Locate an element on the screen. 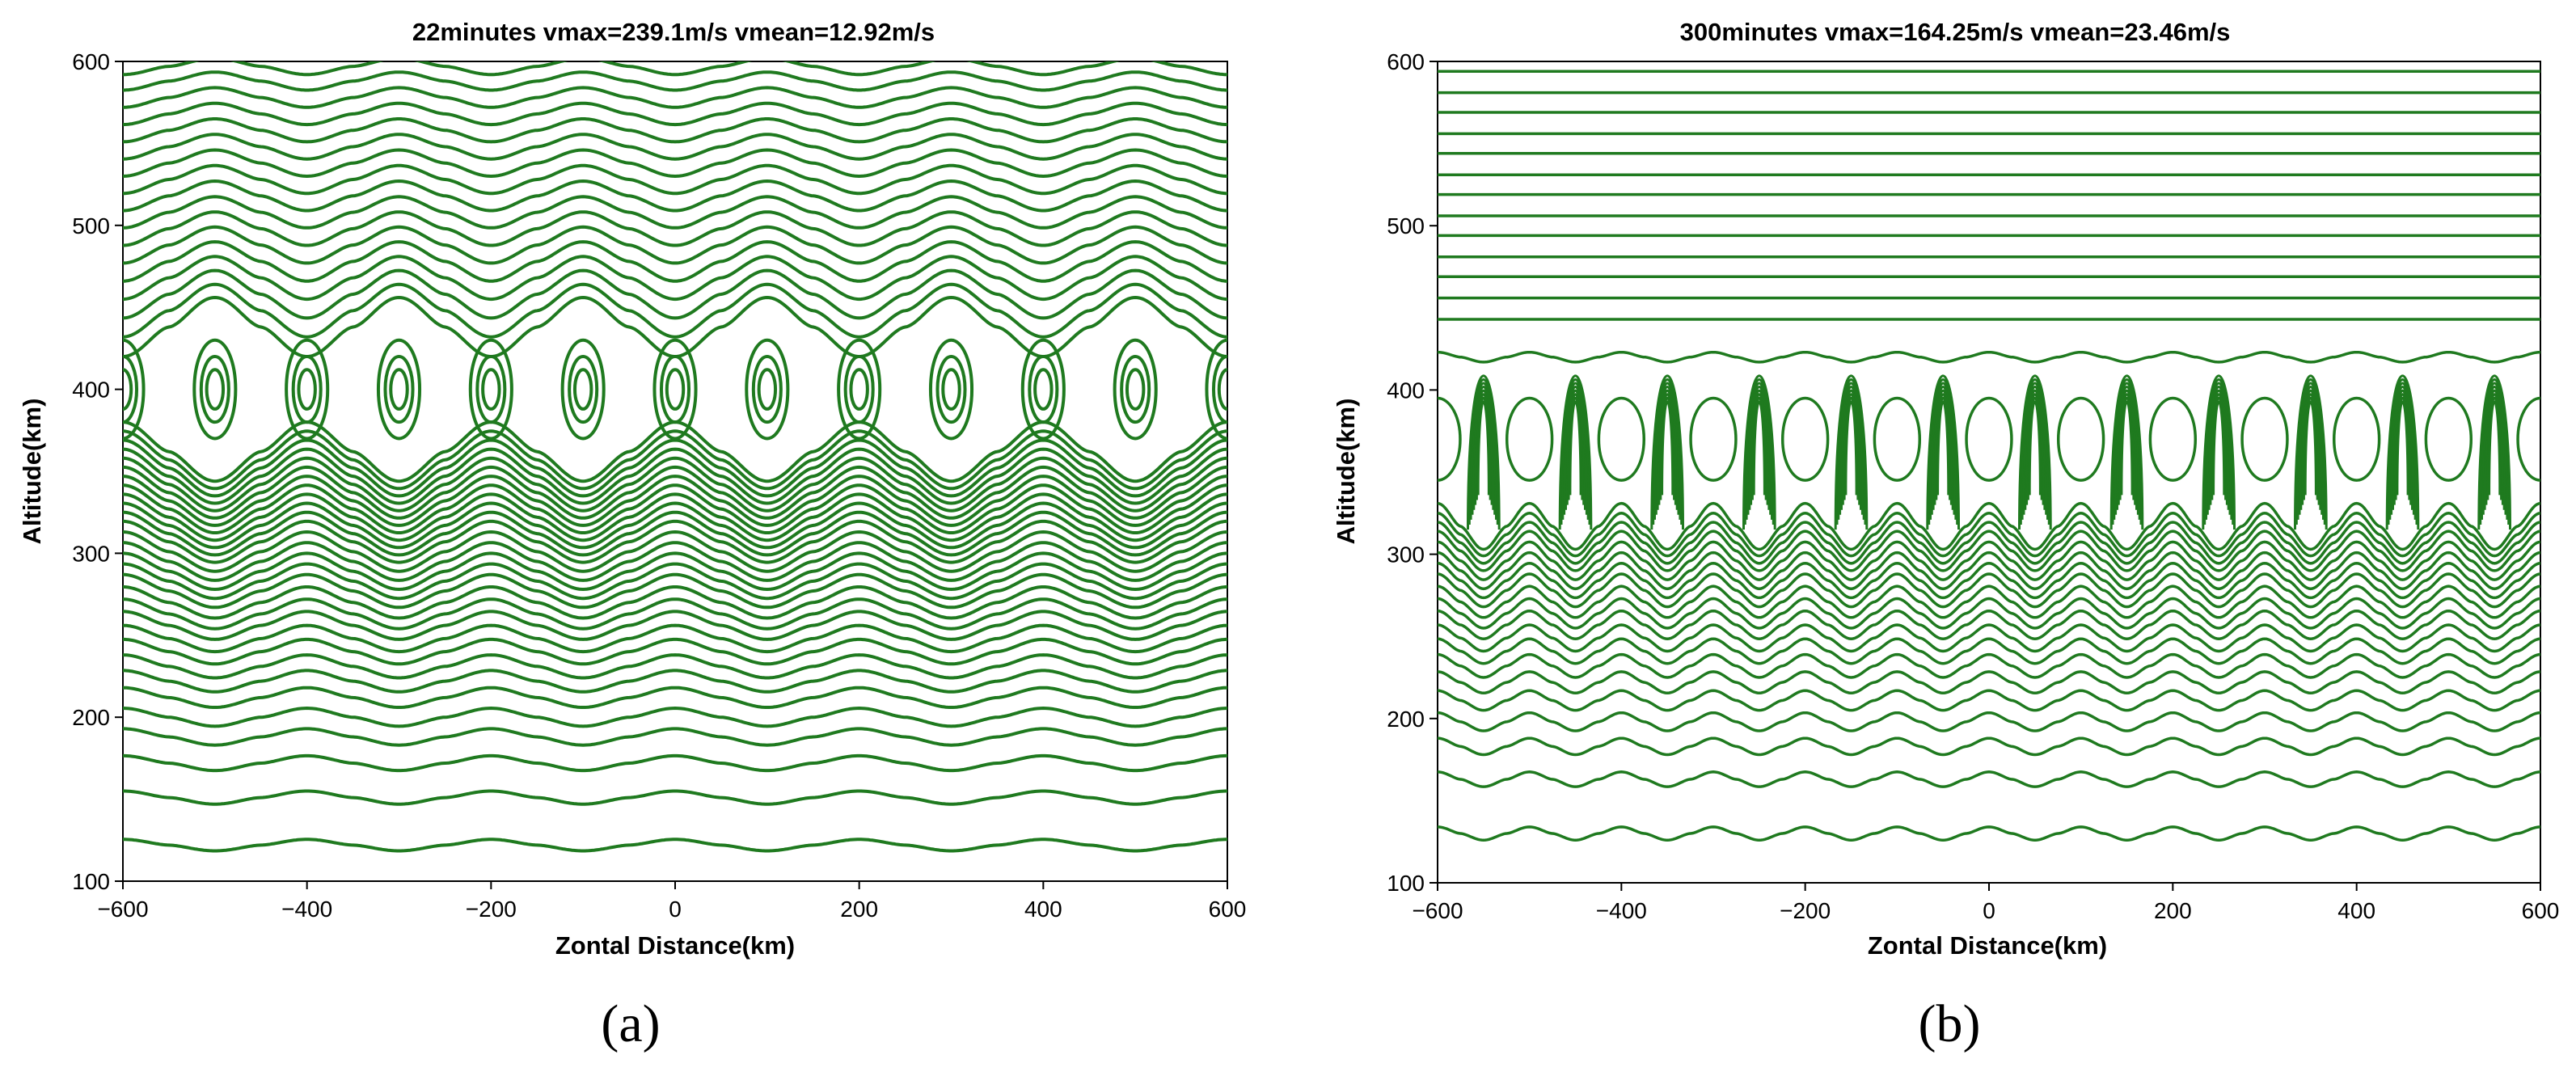 Image resolution: width=2576 pixels, height=1076 pixels. panel-a-y-axis-label: Altitude(km) is located at coordinates (32, 472).